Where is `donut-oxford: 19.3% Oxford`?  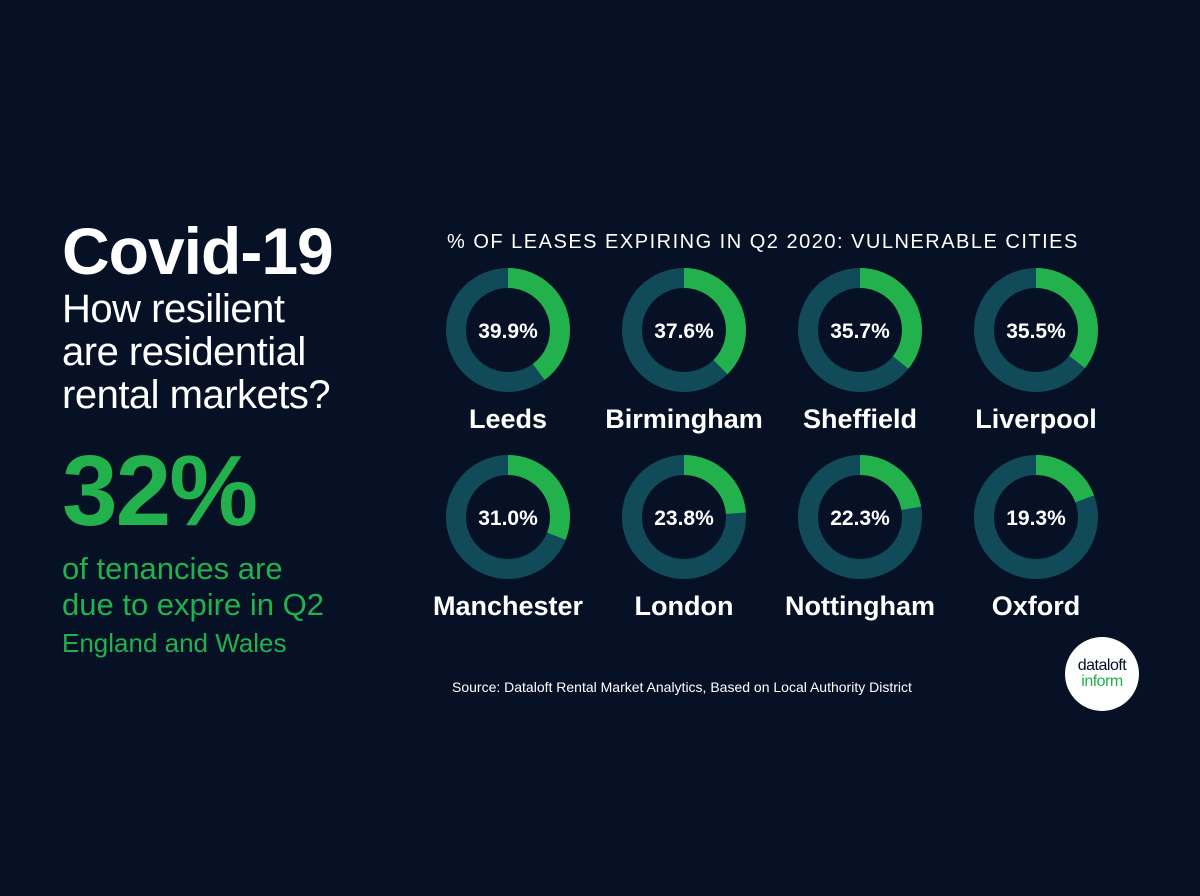 donut-oxford: 19.3% Oxford is located at coordinates (1036, 538).